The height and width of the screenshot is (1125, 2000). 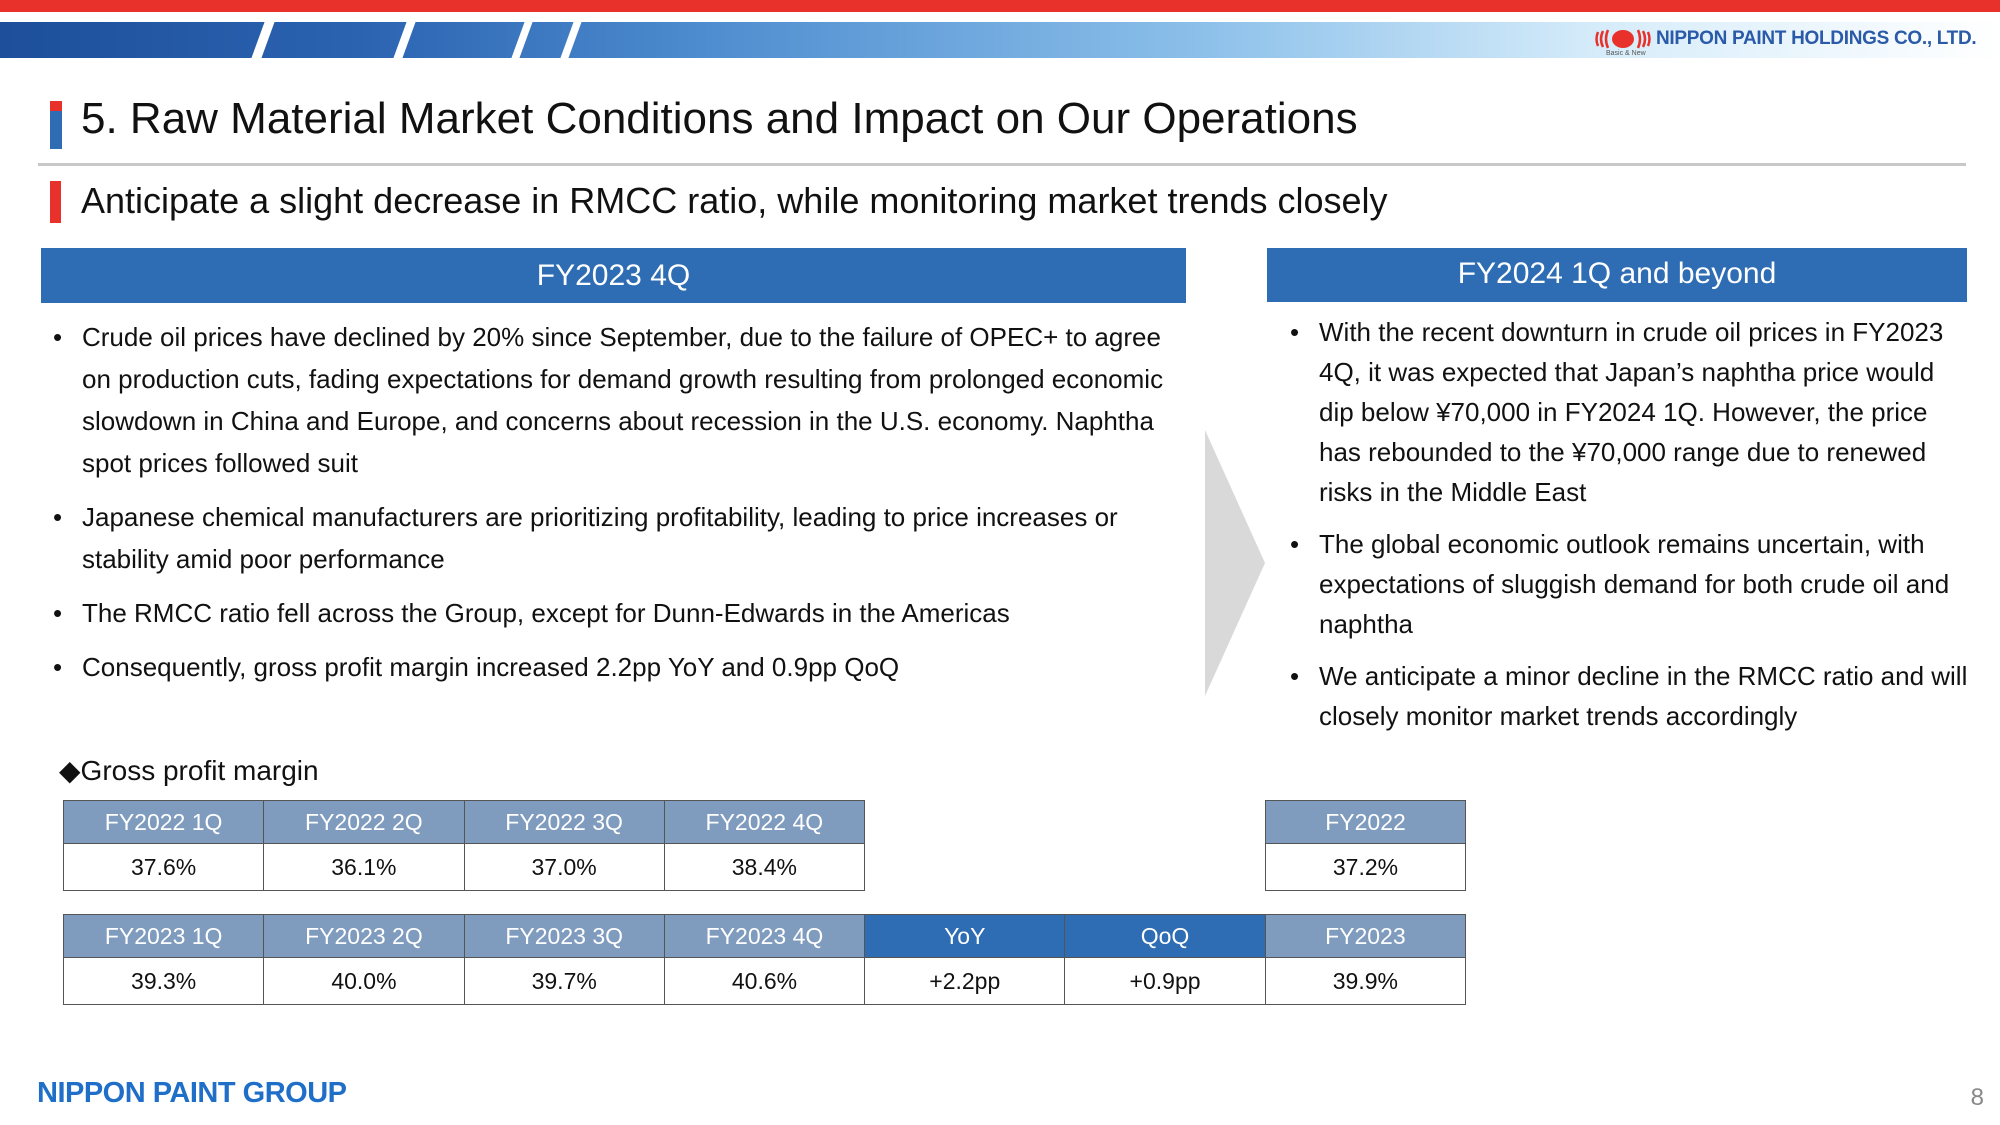 What do you see at coordinates (1626, 53) in the screenshot?
I see `company-tagline: Basic & New` at bounding box center [1626, 53].